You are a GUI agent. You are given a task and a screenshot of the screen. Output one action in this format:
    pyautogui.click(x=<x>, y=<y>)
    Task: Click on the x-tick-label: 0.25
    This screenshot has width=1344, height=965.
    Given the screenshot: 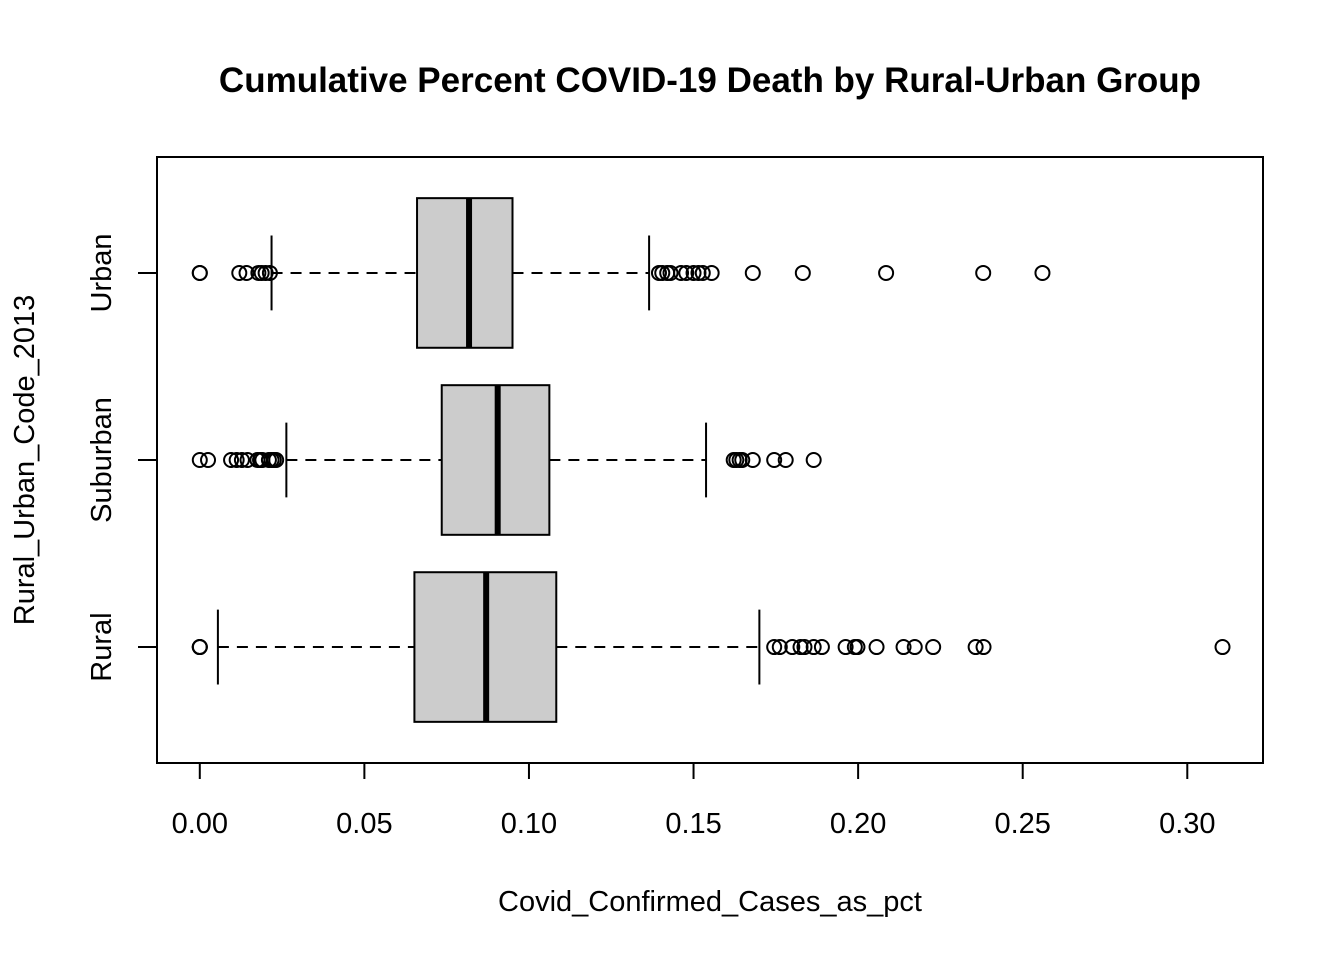 What is the action you would take?
    pyautogui.click(x=1022, y=824)
    